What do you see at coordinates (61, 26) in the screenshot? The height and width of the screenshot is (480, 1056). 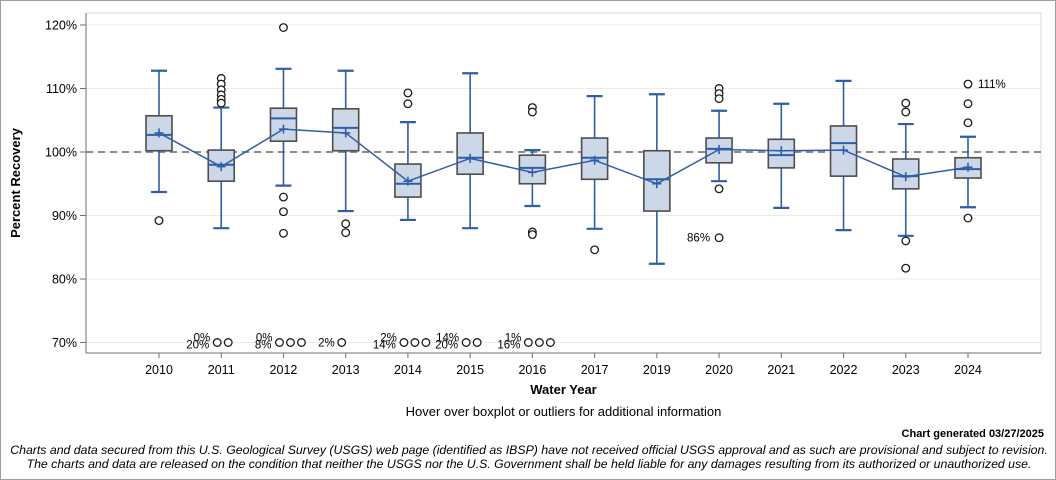 I see `y-tick-label: 120%` at bounding box center [61, 26].